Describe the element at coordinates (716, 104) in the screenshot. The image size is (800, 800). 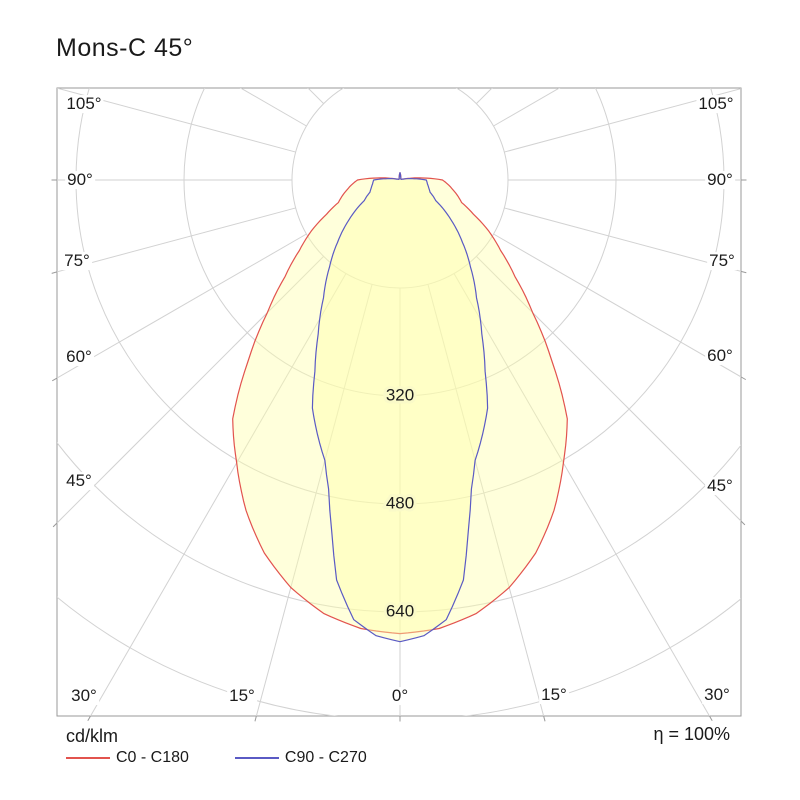
I see `angle-label-r-105: 105°` at that location.